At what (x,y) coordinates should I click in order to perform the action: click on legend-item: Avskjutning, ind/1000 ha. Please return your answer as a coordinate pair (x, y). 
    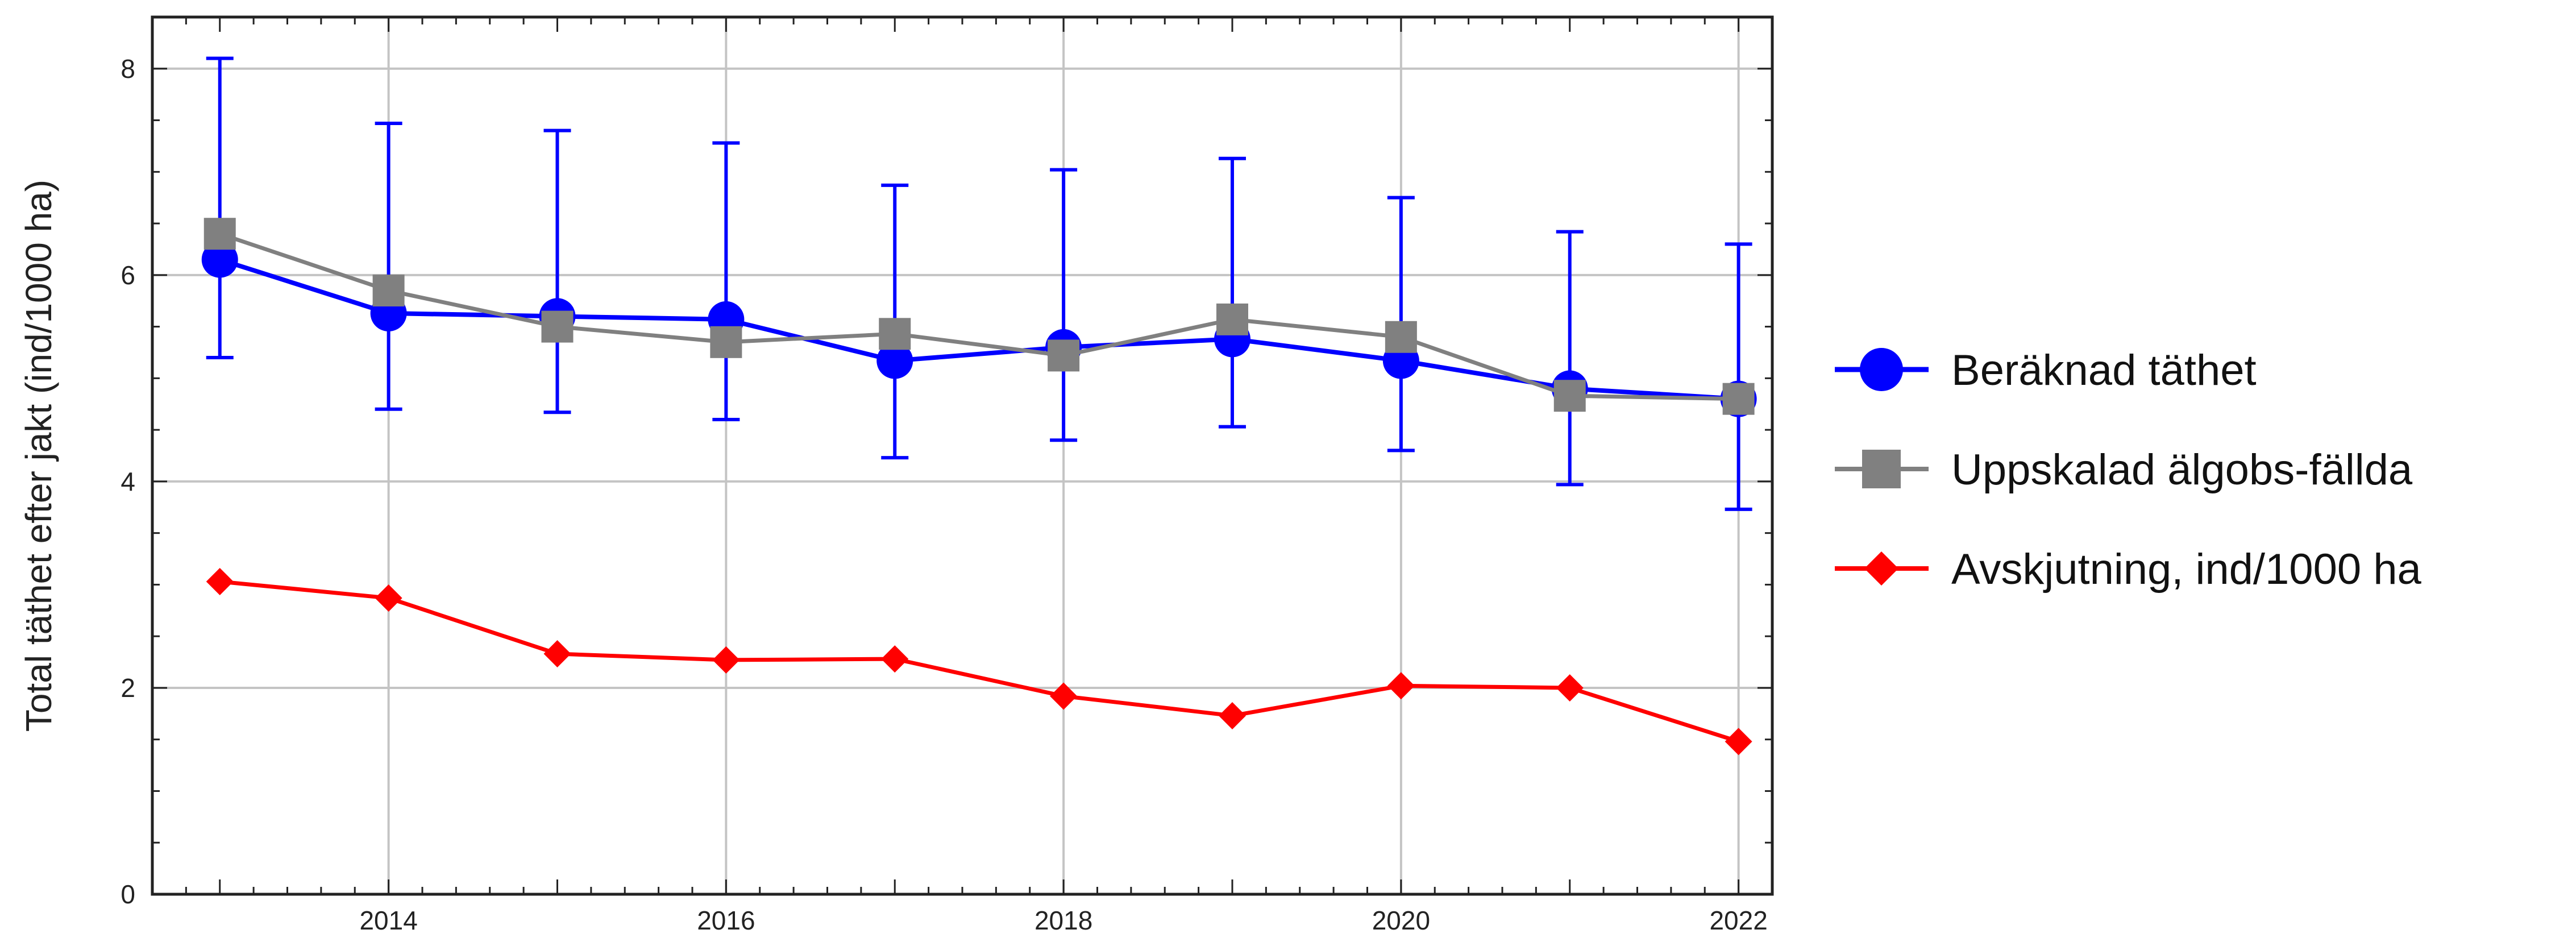
    Looking at the image, I should click on (2128, 569).